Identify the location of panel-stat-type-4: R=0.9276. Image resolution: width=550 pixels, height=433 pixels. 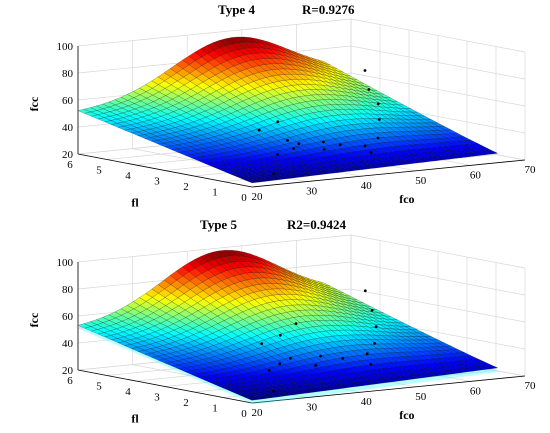
(328, 9).